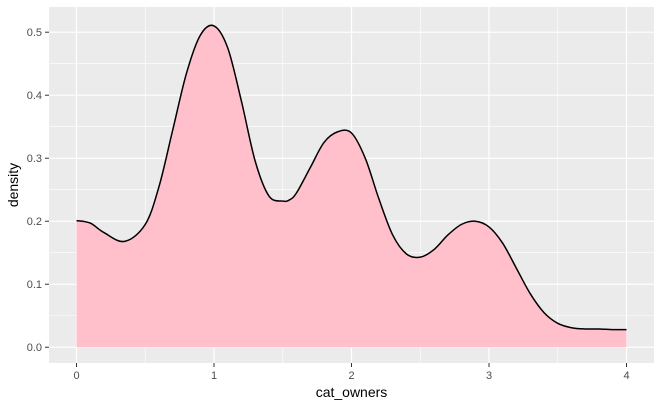 The height and width of the screenshot is (408, 661). I want to click on x-tick-label: 0, so click(76, 376).